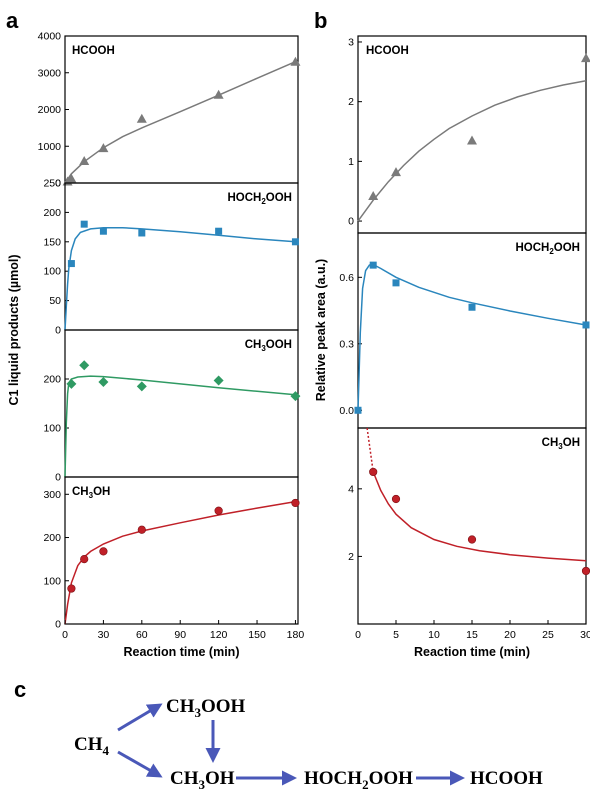  Describe the element at coordinates (14, 330) in the screenshot. I see `y-axis-title-a: C1 liquid products (µmol)` at that location.